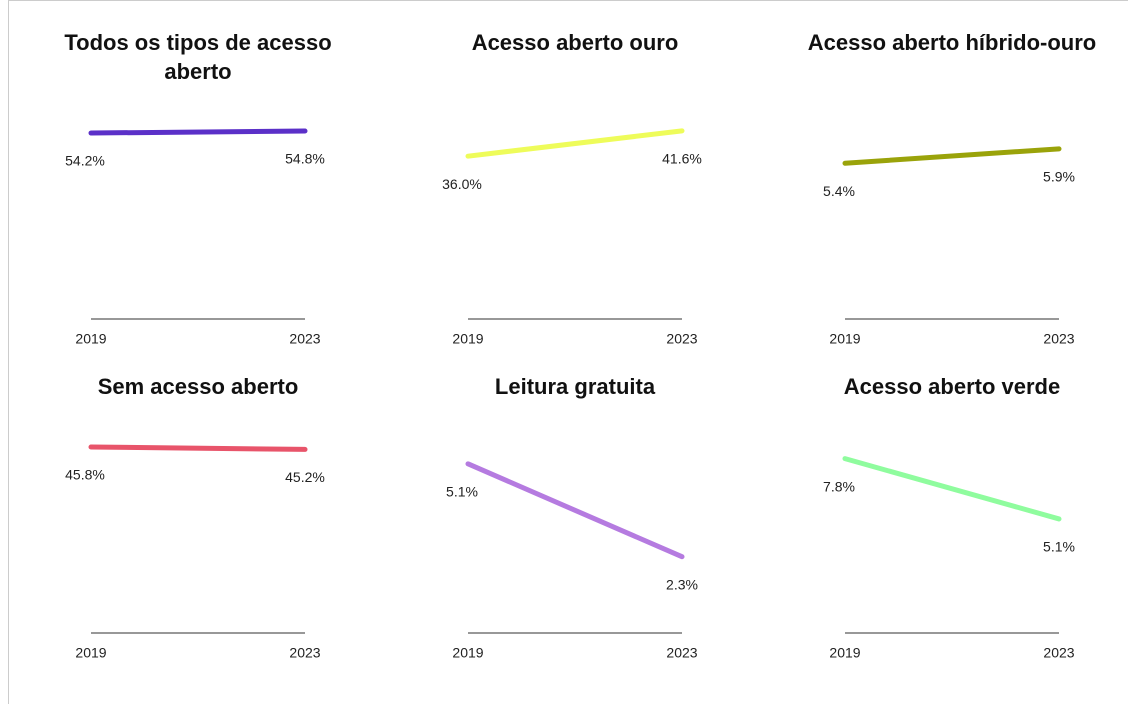  Describe the element at coordinates (305, 159) in the screenshot. I see `value-label: 54.8%` at that location.